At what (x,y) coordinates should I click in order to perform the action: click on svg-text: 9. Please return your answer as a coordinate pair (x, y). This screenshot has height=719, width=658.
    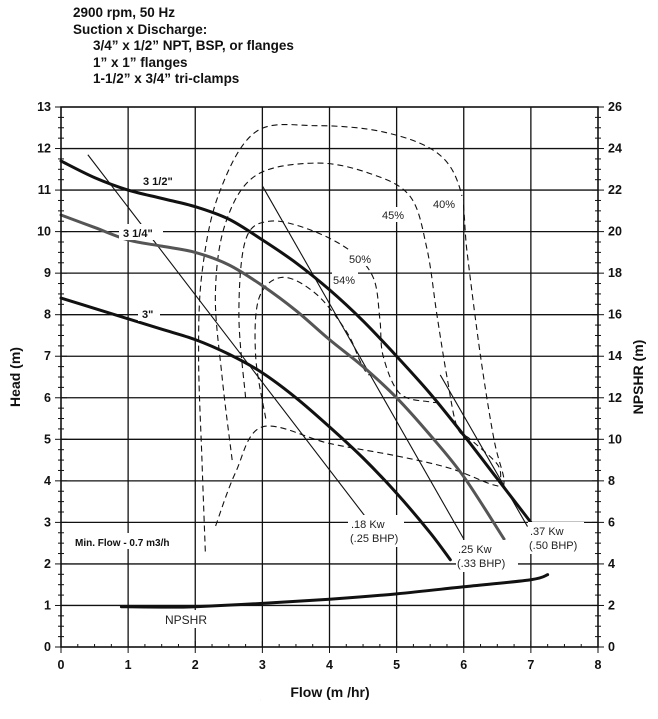
    Looking at the image, I should click on (47, 273).